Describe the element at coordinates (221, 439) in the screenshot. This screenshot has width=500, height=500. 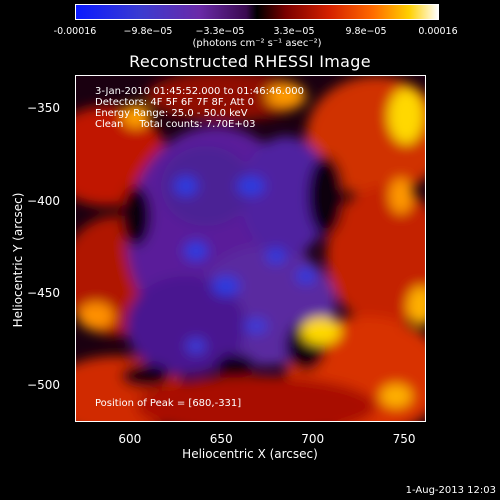
I see `x-tick-label: 650` at that location.